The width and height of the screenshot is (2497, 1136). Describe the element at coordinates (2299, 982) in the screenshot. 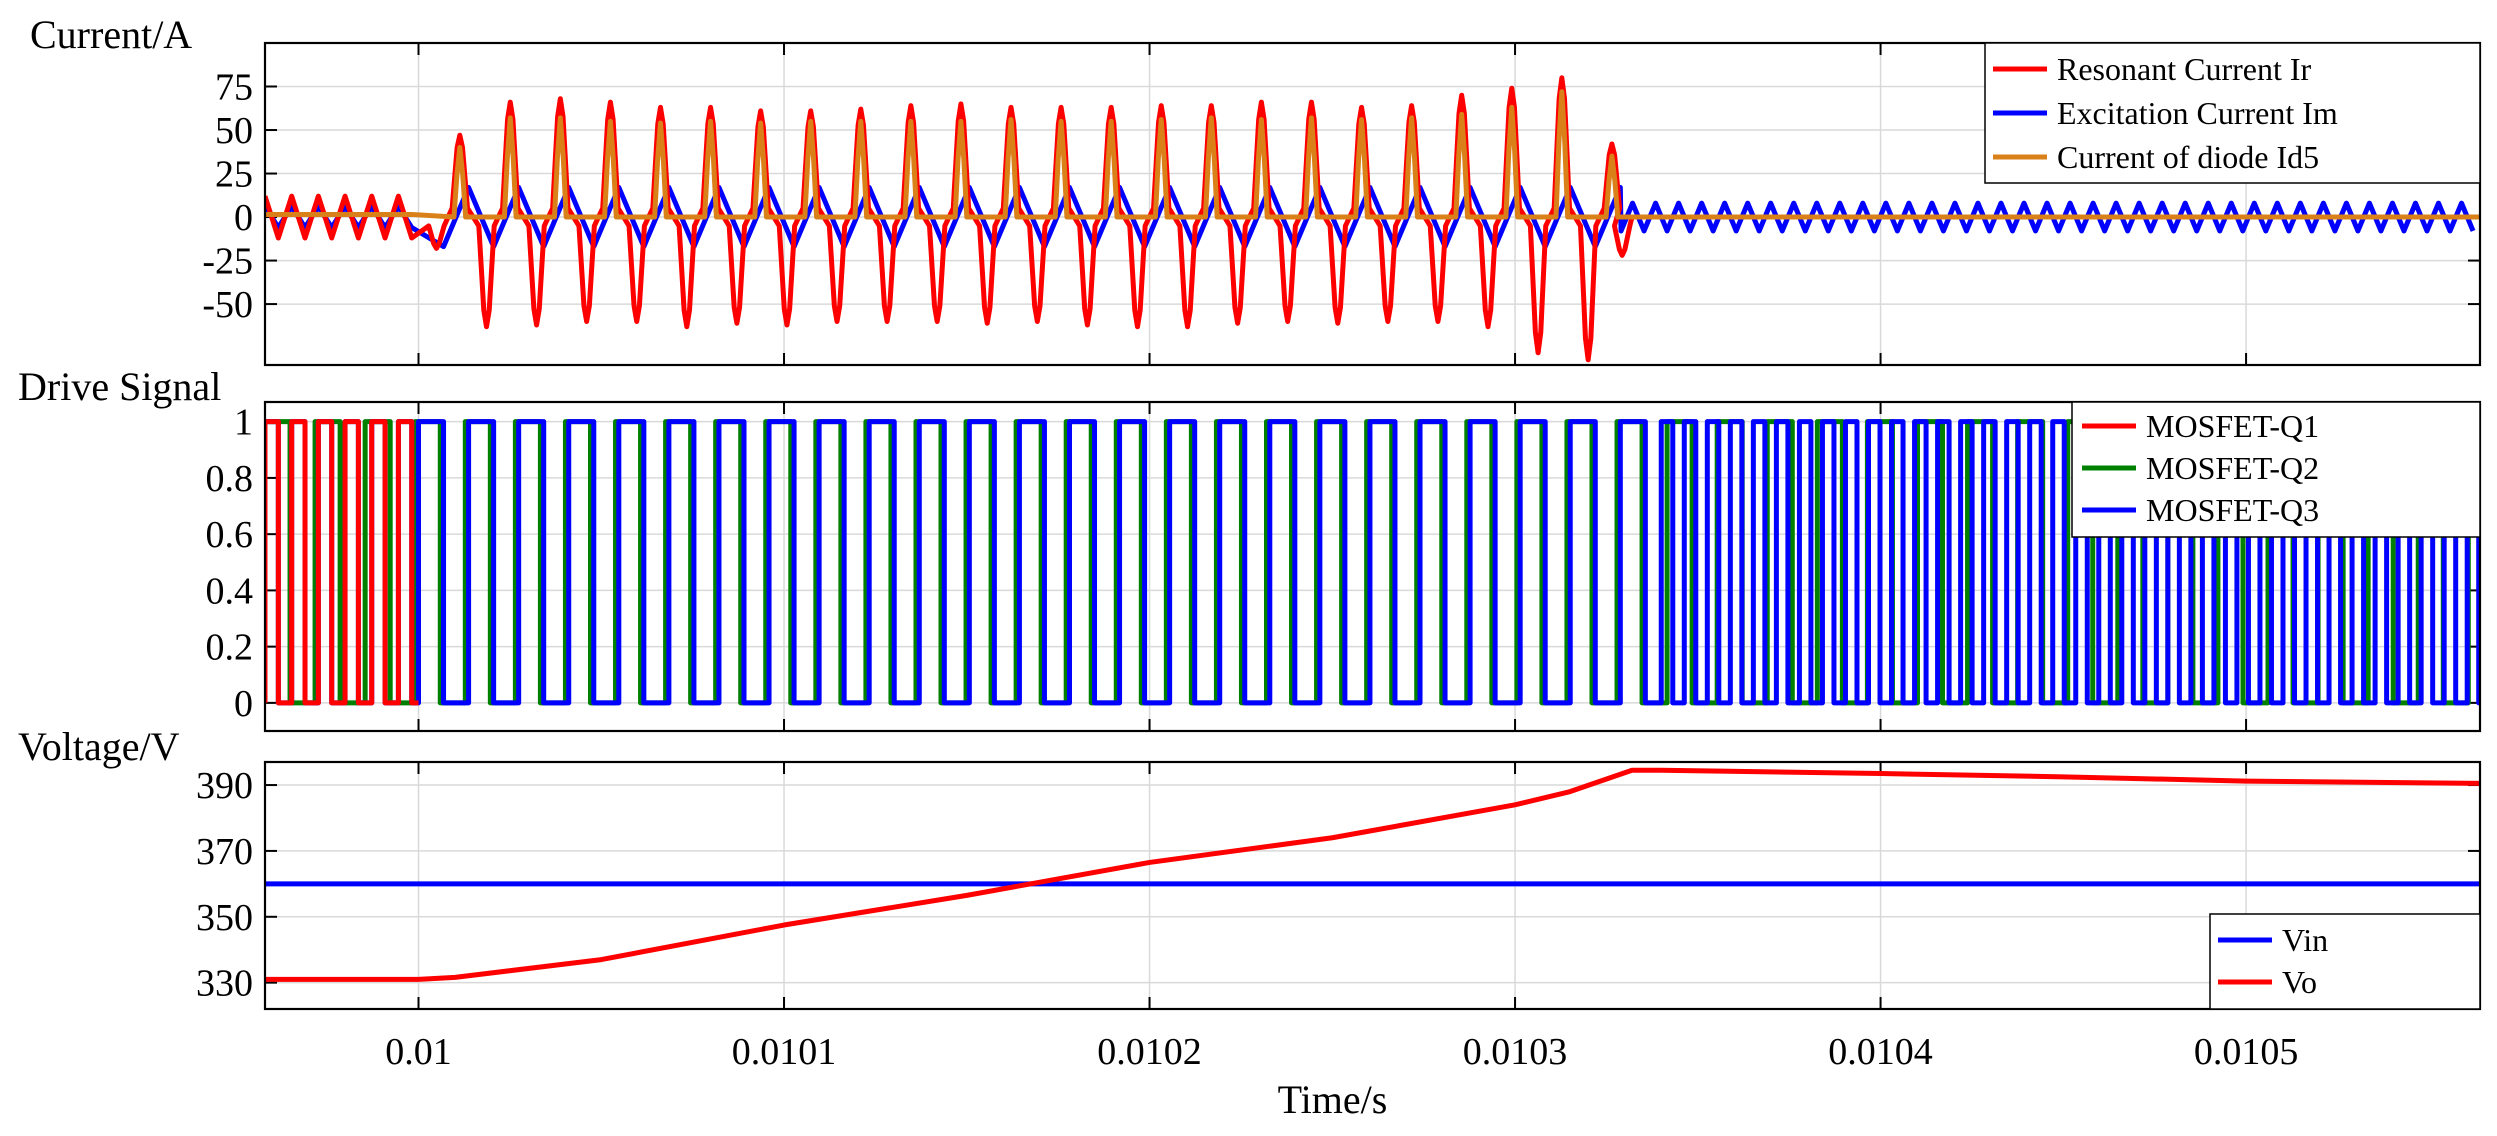

I see `legend-label: Vo` at that location.